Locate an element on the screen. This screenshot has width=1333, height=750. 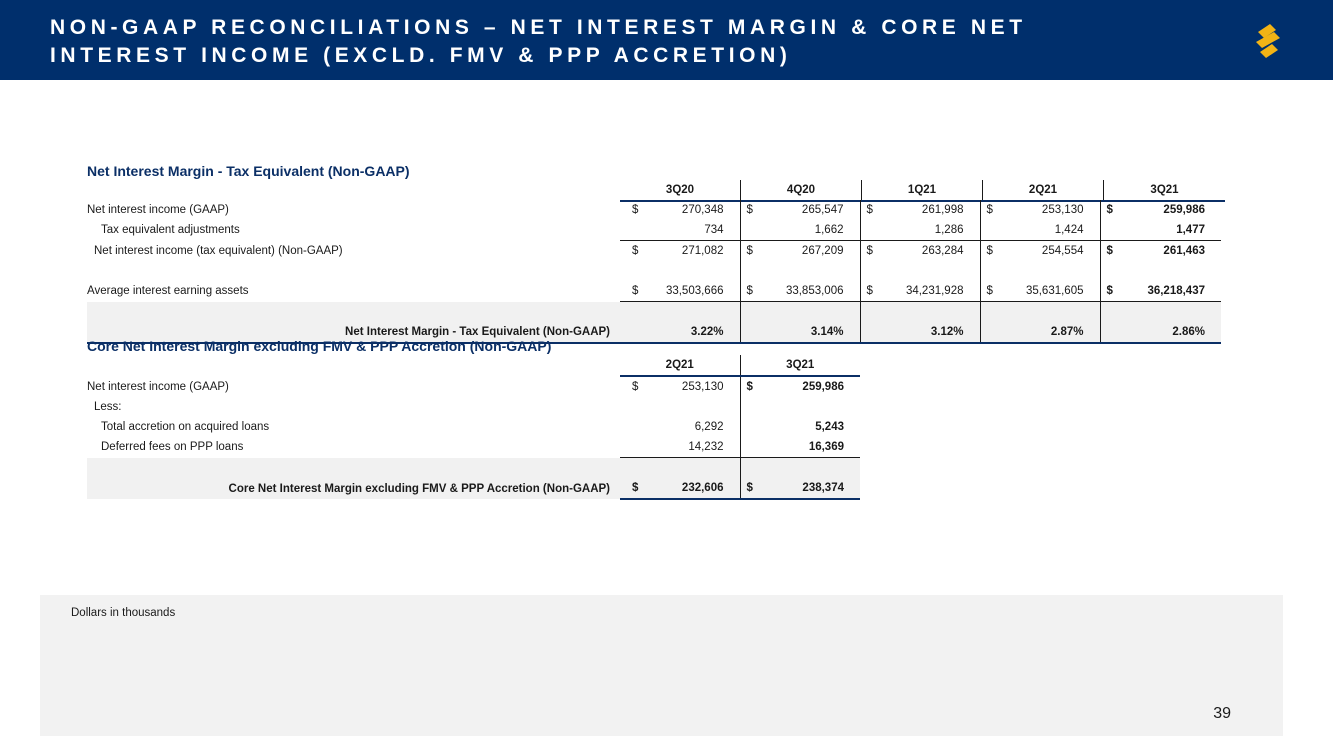
page-number: 39 is located at coordinates (1222, 713).